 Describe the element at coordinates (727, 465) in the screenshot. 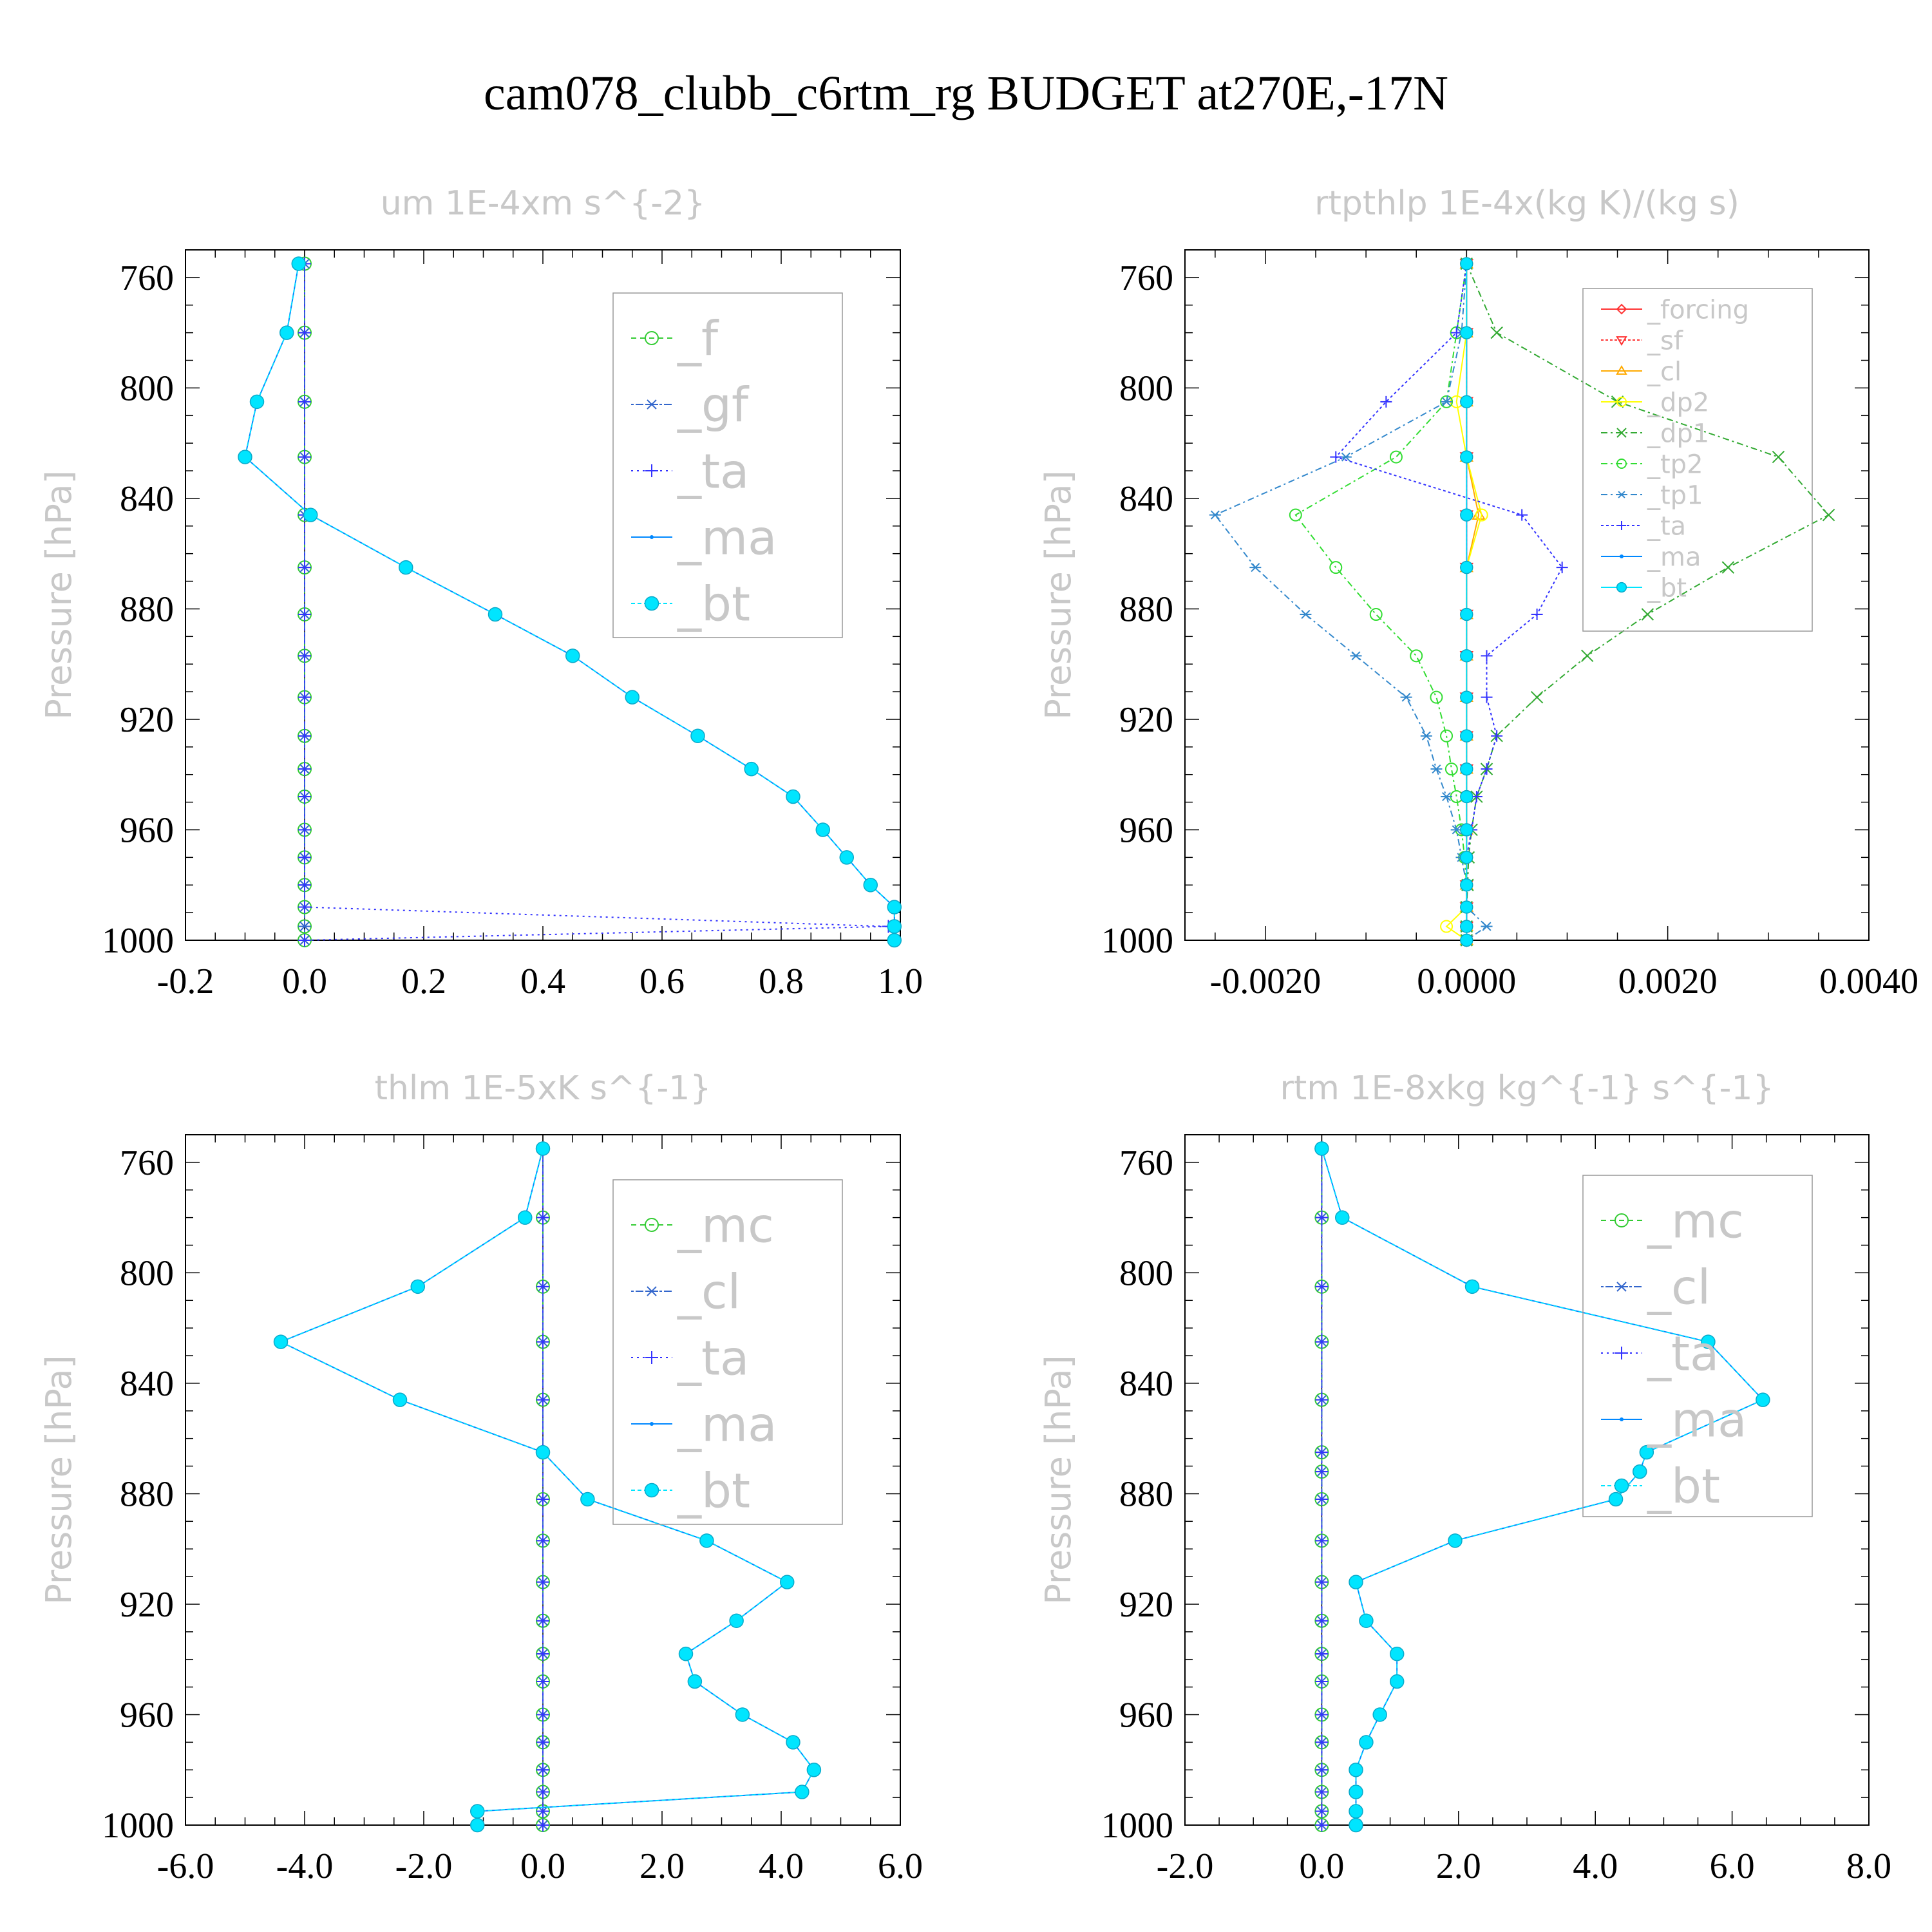

I see `legend: _f _gf _ta _ma _bt` at that location.